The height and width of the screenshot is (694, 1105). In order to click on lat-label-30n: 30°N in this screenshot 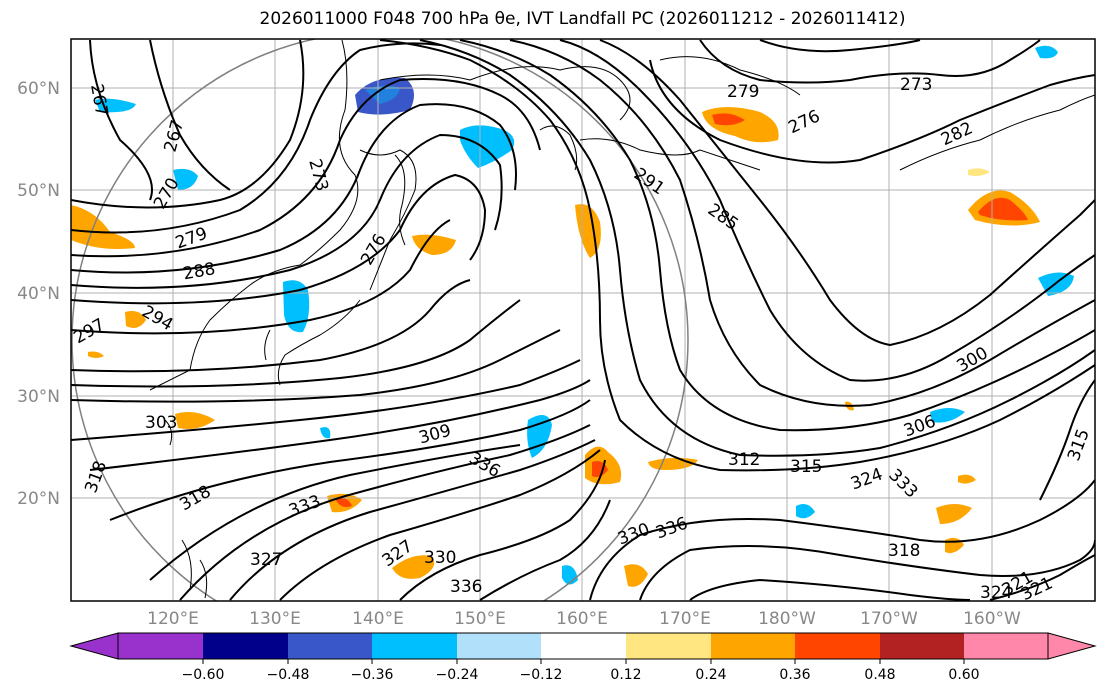, I will do `click(38, 397)`.